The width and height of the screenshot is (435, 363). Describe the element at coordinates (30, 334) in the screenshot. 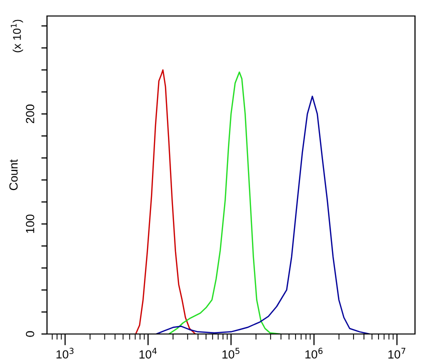

I see `y-tick-label: 0` at that location.